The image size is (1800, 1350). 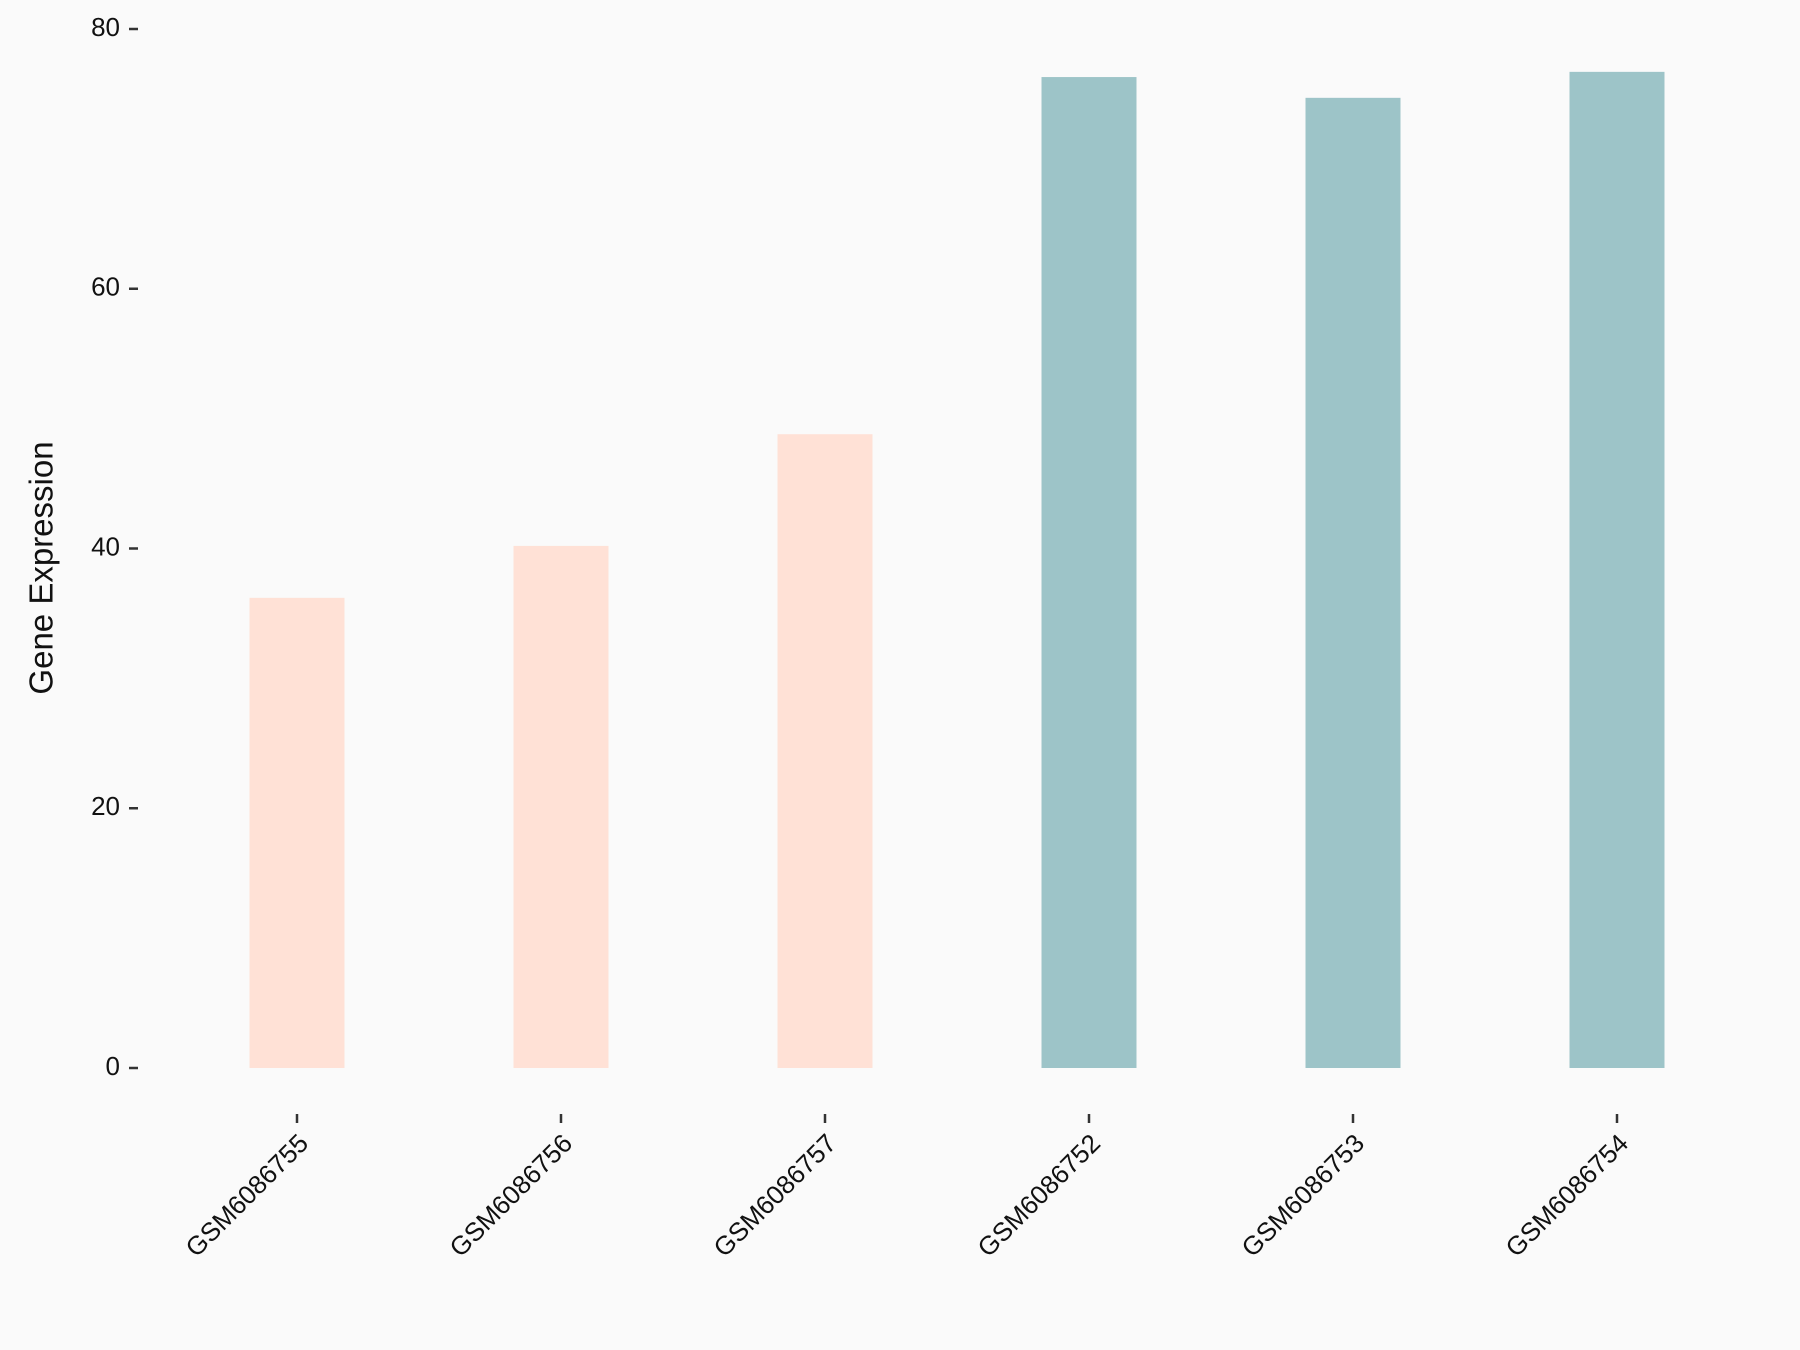 What do you see at coordinates (105, 27) in the screenshot?
I see `y-tick-label: 80` at bounding box center [105, 27].